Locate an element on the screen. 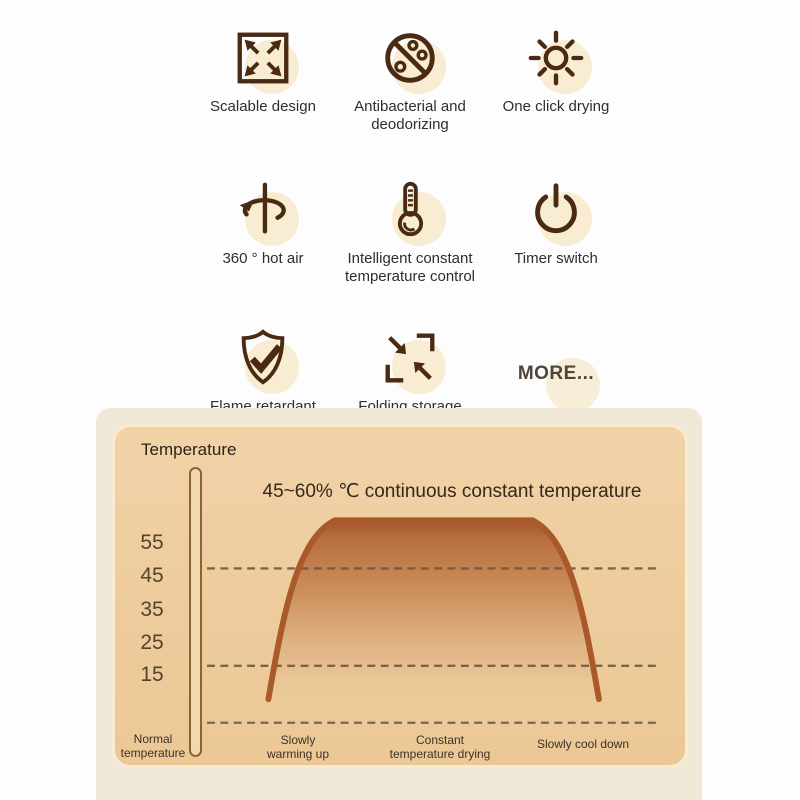  power-icon is located at coordinates (556, 211).